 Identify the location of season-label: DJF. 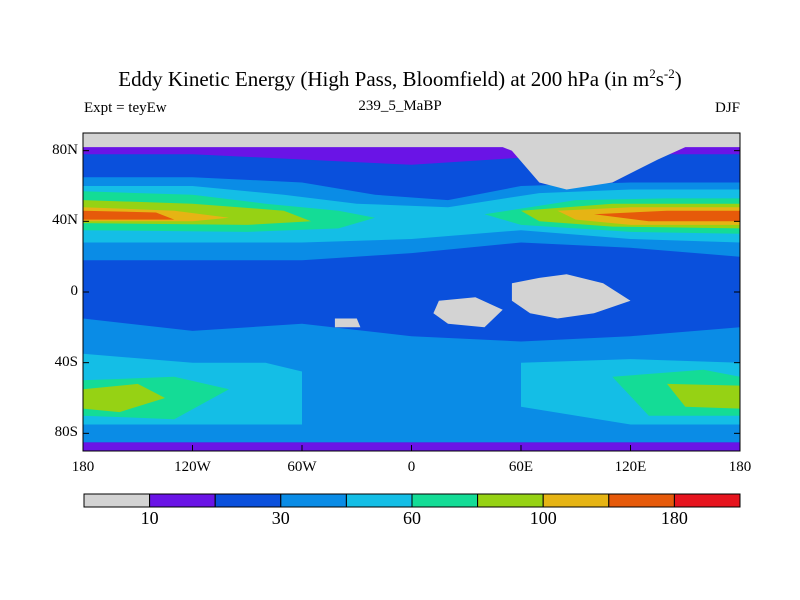
(727, 108).